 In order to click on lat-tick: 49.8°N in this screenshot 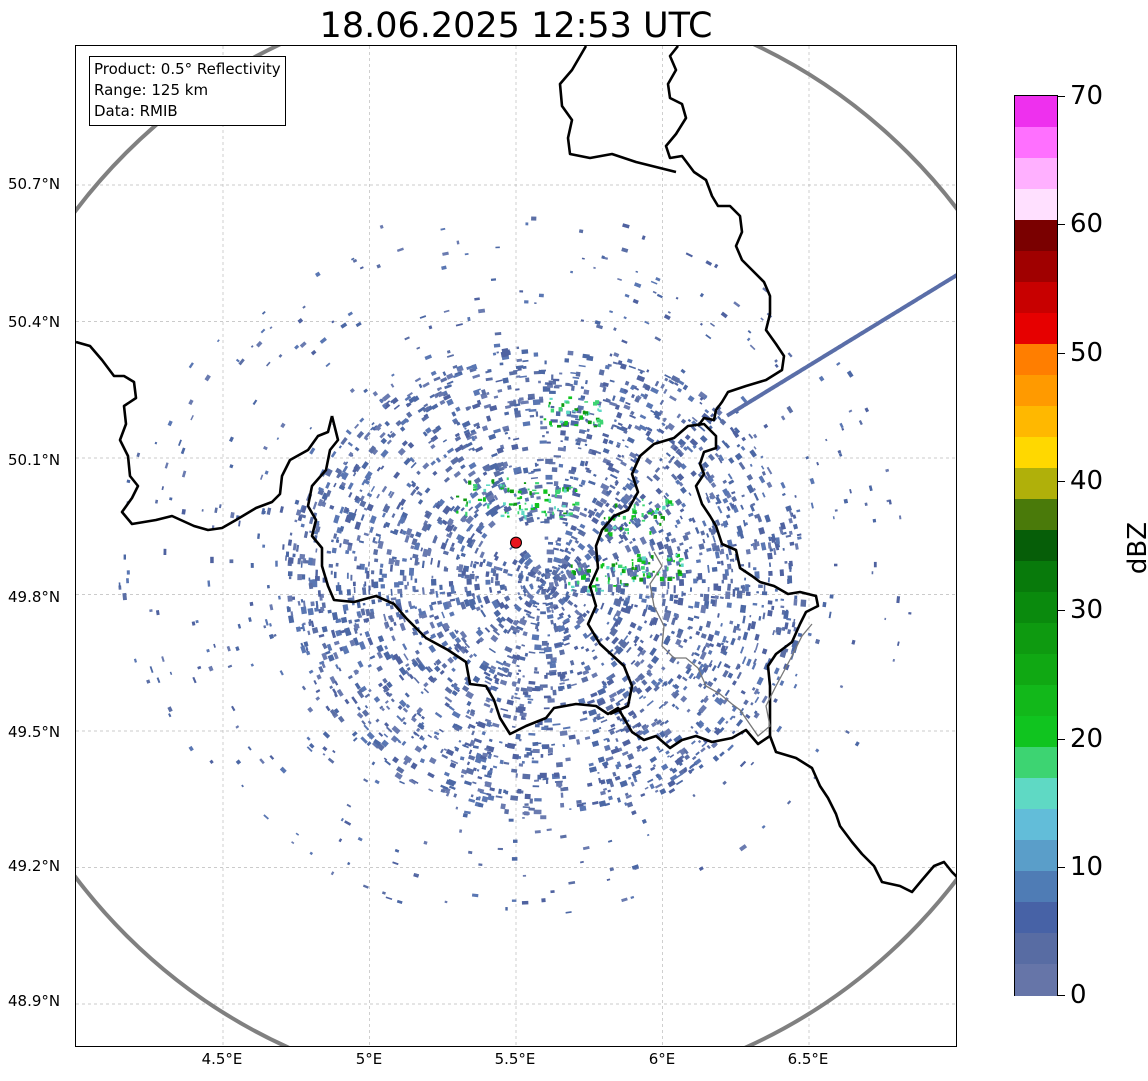, I will do `click(34, 597)`.